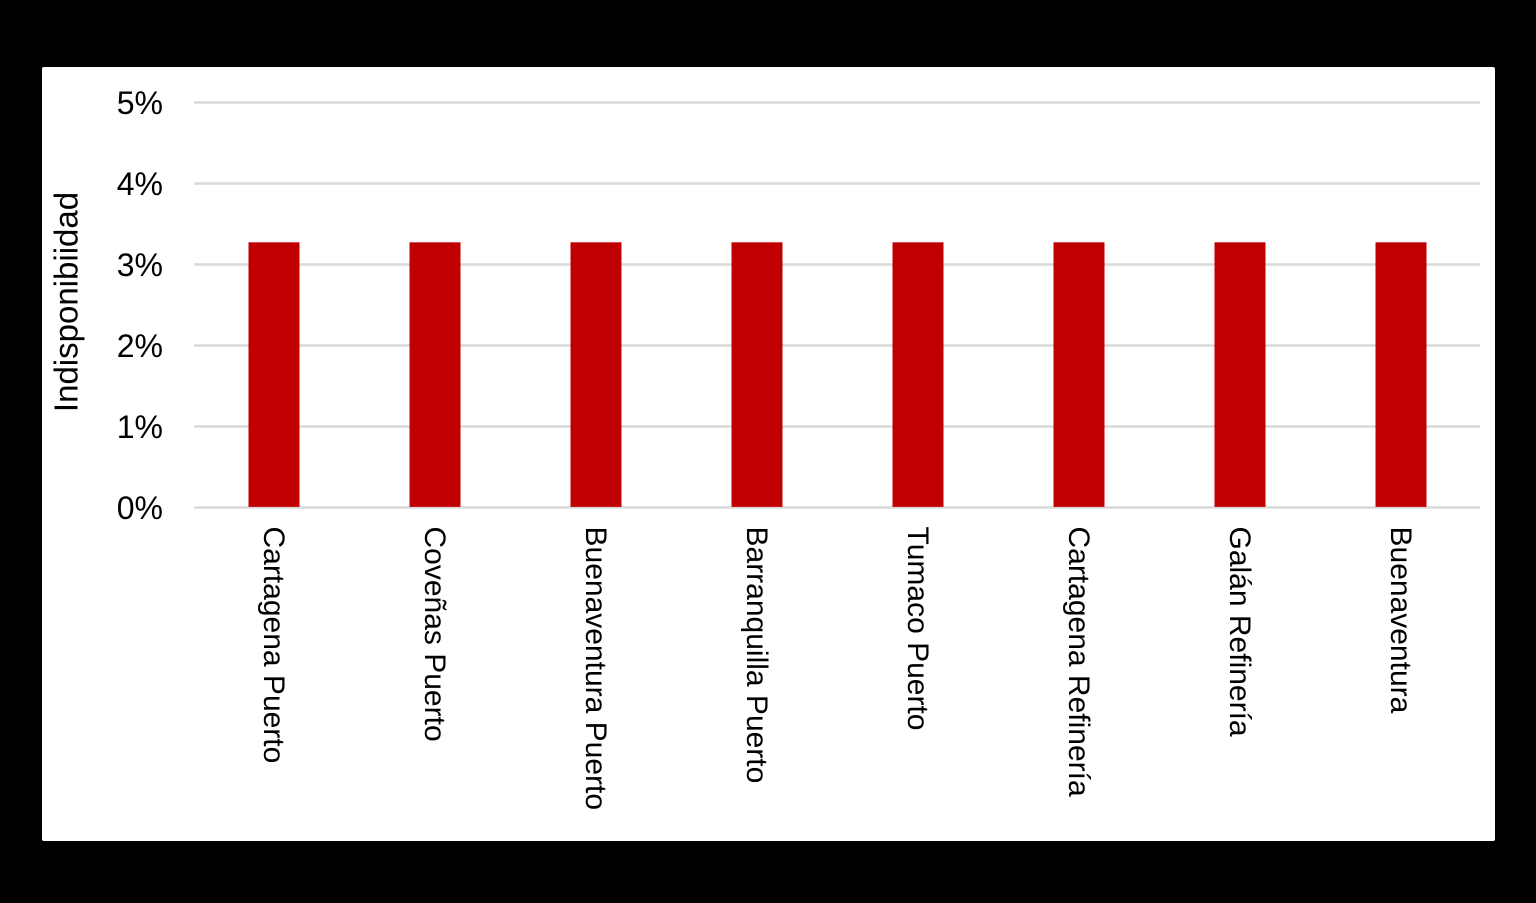 The height and width of the screenshot is (903, 1536). What do you see at coordinates (1239, 632) in the screenshot?
I see `svg-text: Galán Refinería` at bounding box center [1239, 632].